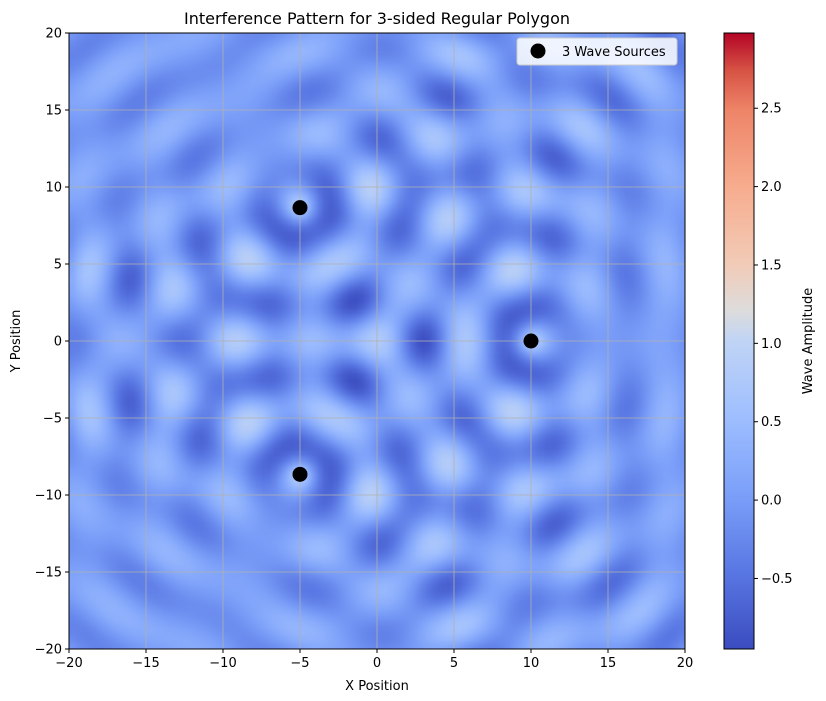 This screenshot has width=826, height=701. What do you see at coordinates (608, 663) in the screenshot?
I see `x-tick-label: 15` at bounding box center [608, 663].